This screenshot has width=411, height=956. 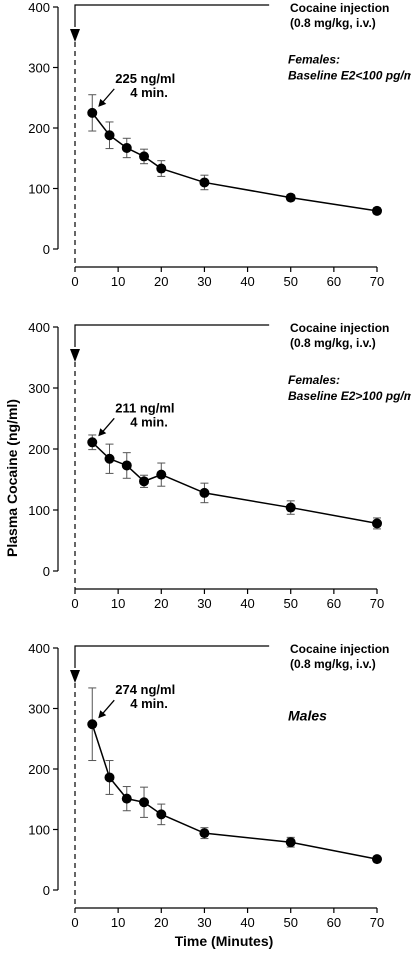 I want to click on panel1-group-label-1: Females:, so click(x=314, y=60).